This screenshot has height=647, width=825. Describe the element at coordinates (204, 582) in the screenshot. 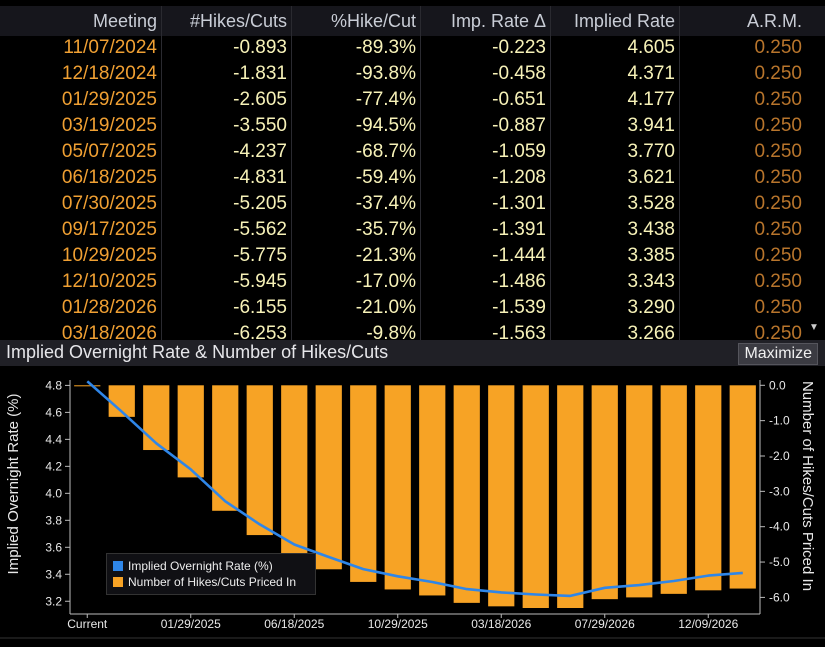

I see `legend-item-bar: Number of Hikes/Cuts Priced In` at that location.